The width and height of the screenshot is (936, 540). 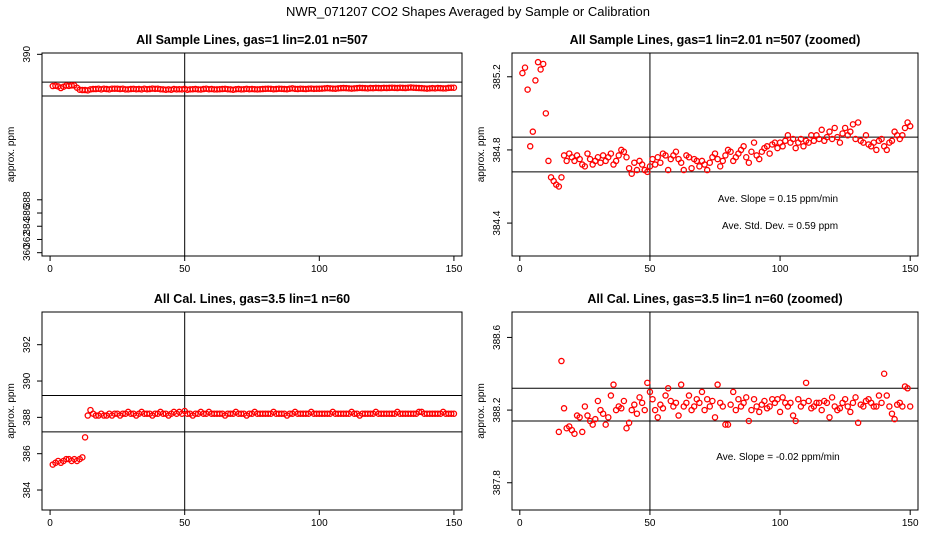 I want to click on y-tick-label: 388, so click(x=27, y=199).